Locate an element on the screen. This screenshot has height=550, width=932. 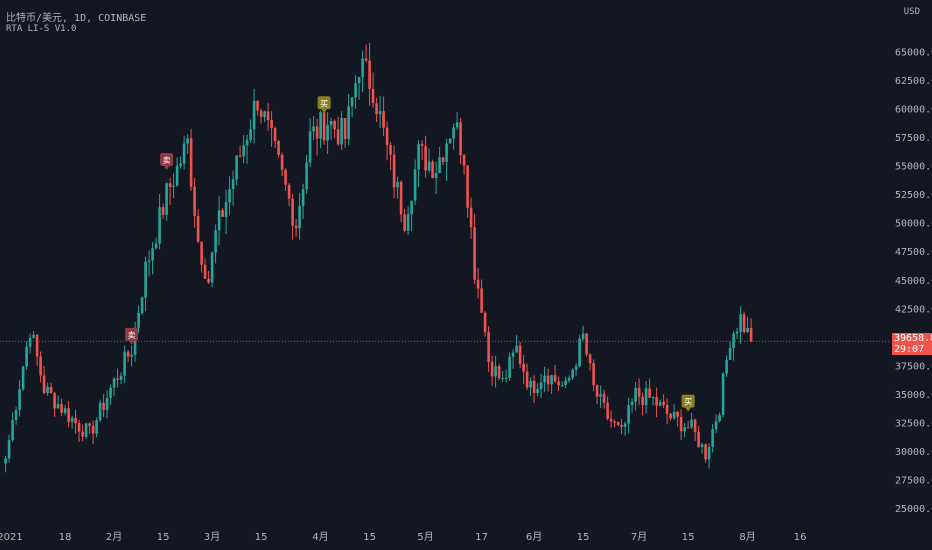
x-tick-label: 17 is located at coordinates (481, 537).